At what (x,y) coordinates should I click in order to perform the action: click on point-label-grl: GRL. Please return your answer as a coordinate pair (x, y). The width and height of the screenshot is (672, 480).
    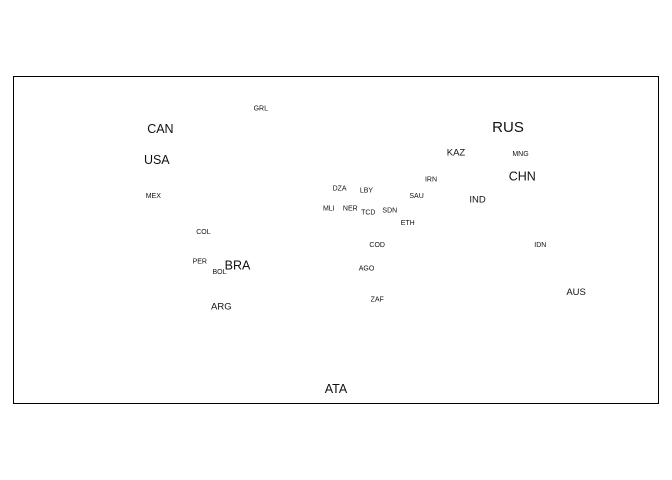
    Looking at the image, I should click on (261, 109).